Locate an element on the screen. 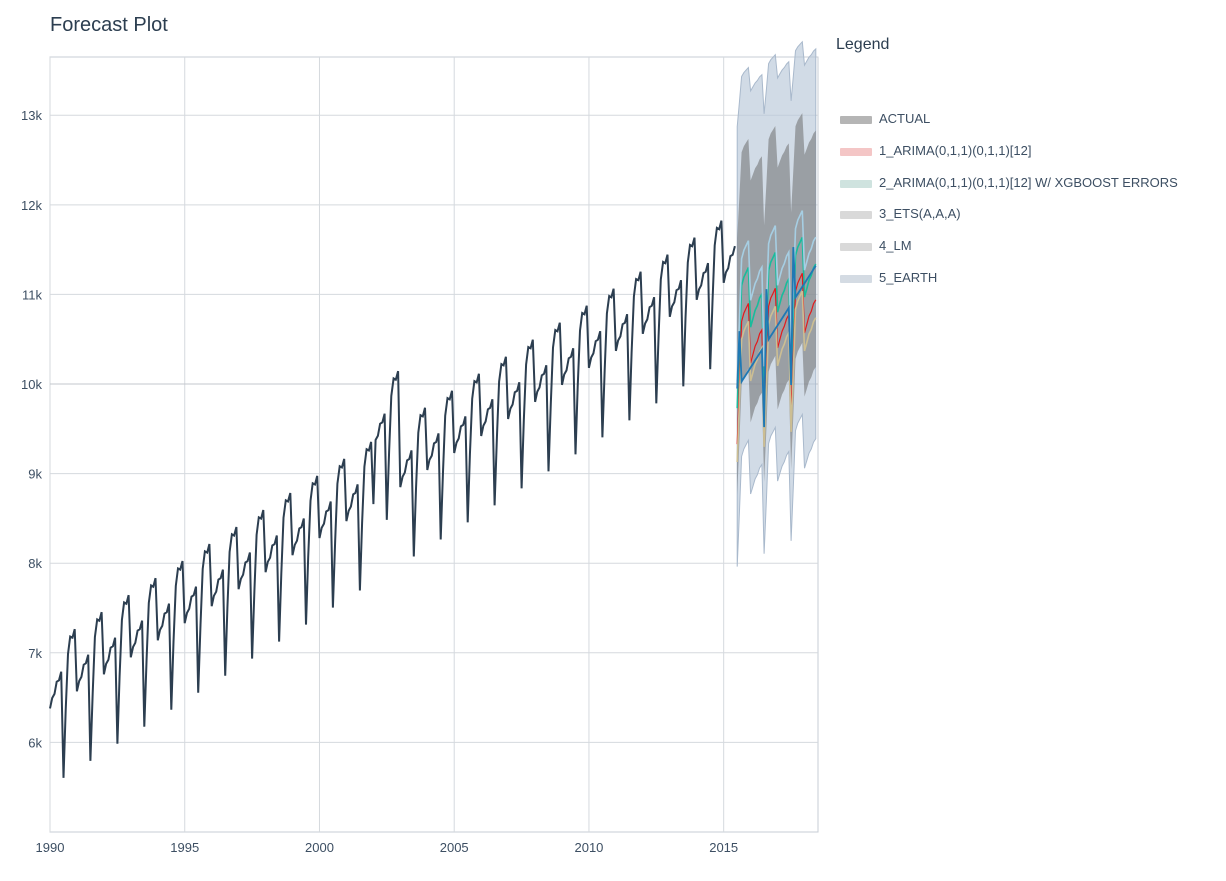  chart-title: Forecast Plot is located at coordinates (109, 25).